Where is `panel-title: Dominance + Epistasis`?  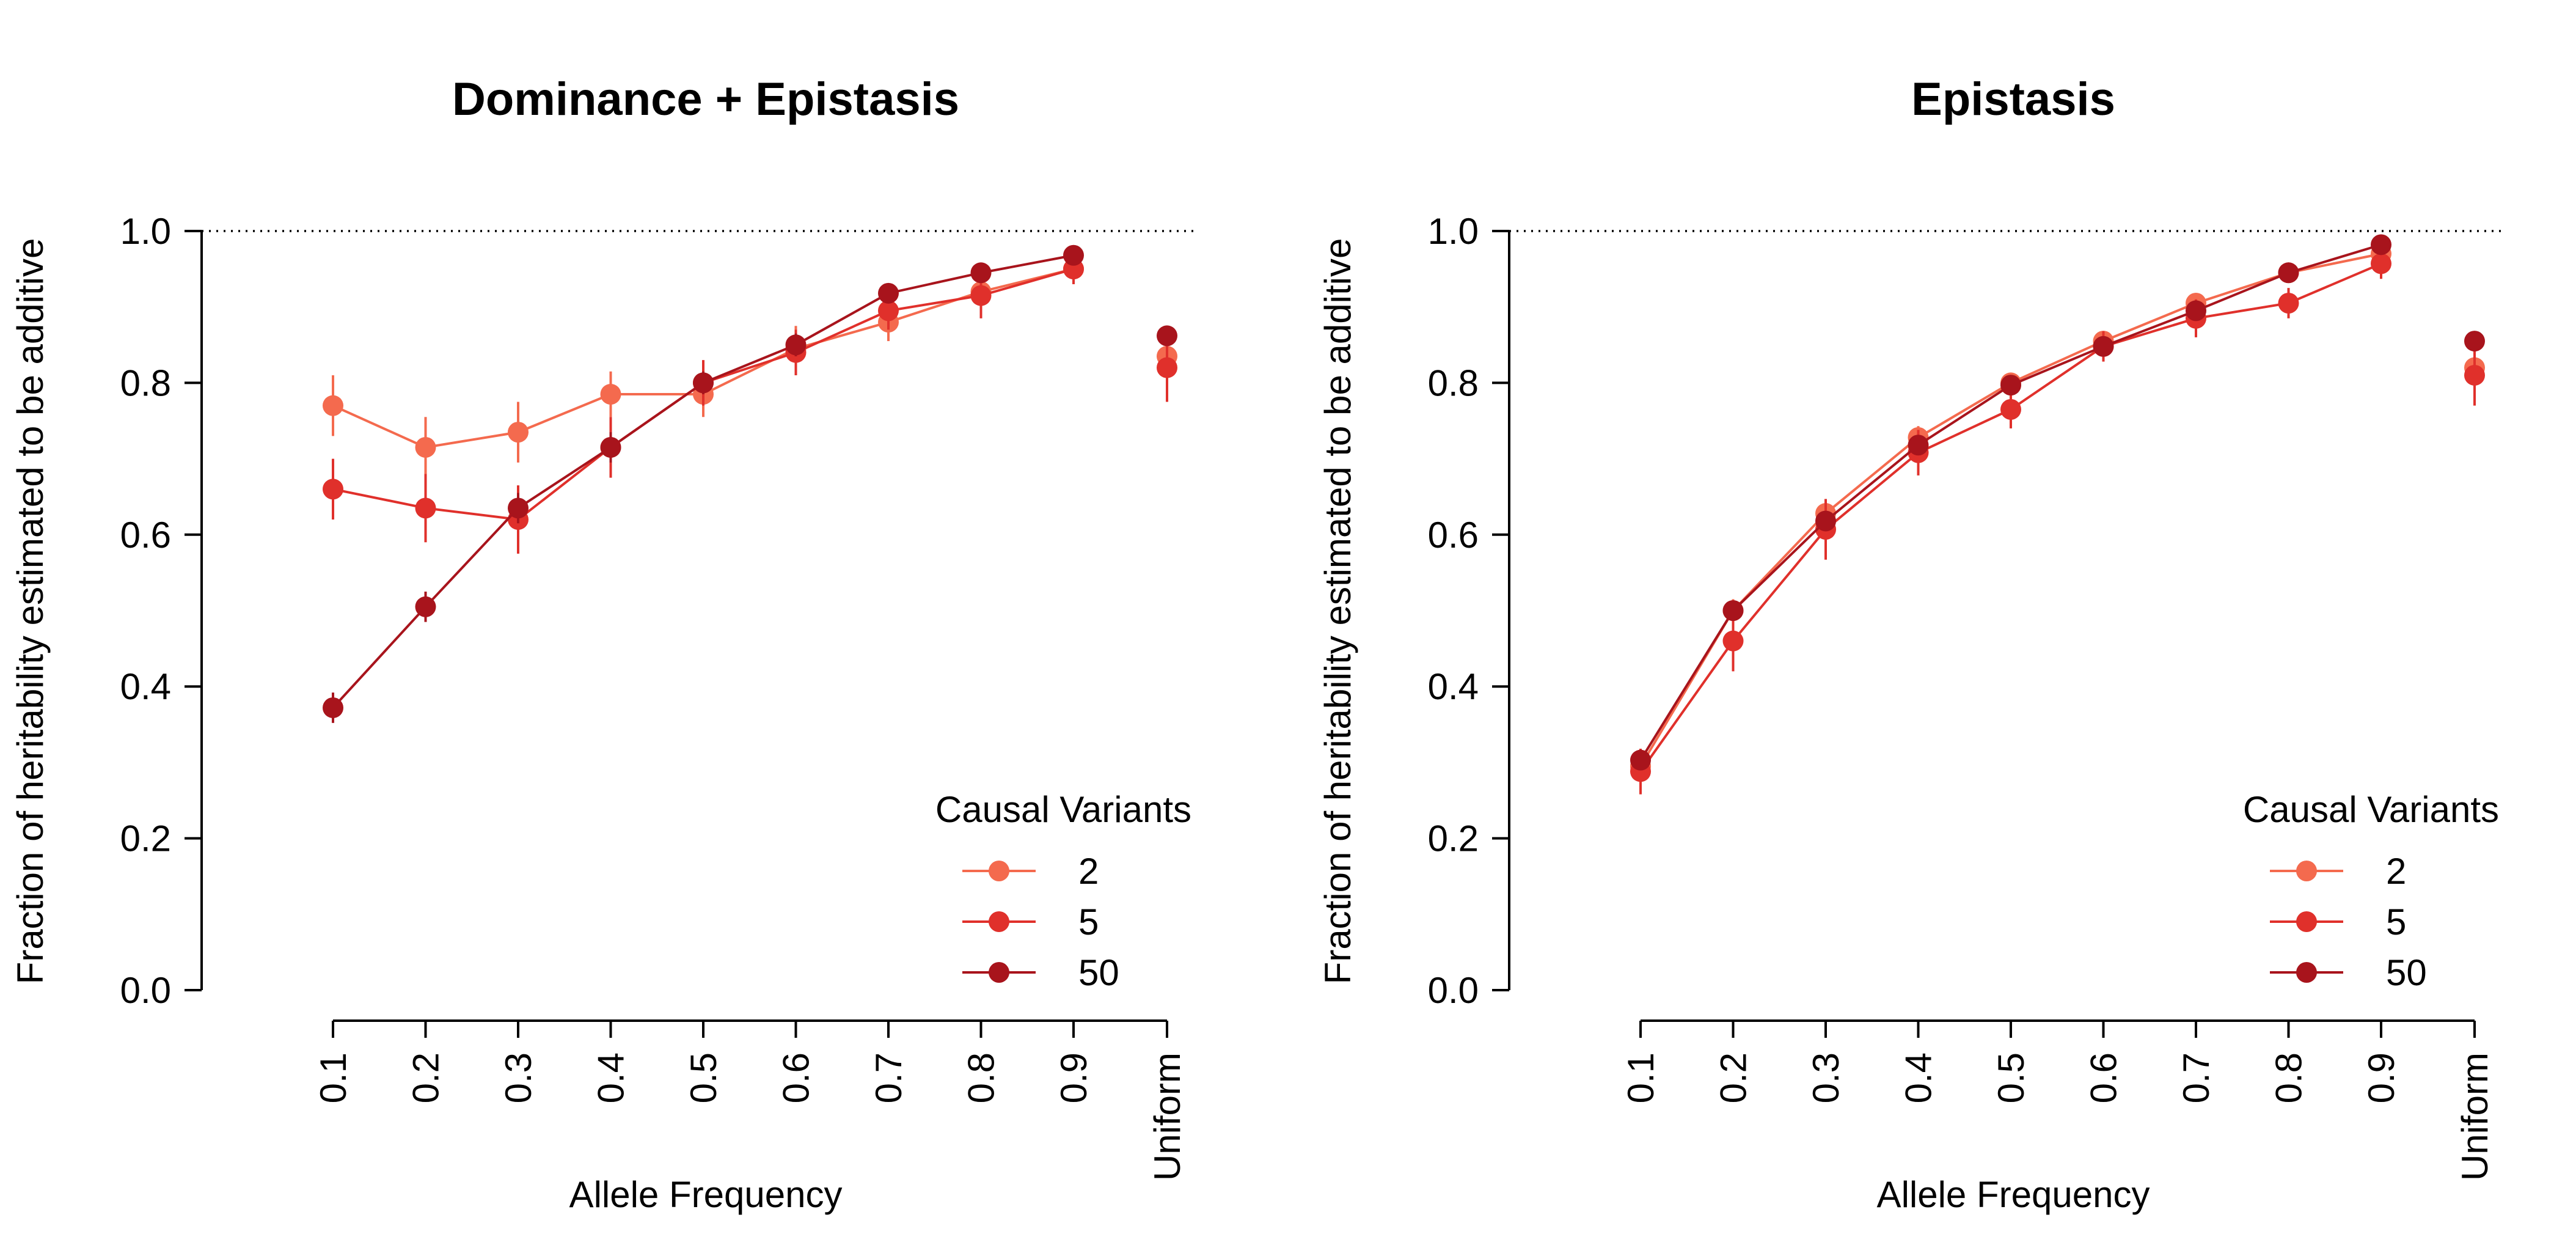
panel-title: Dominance + Epistasis is located at coordinates (705, 99).